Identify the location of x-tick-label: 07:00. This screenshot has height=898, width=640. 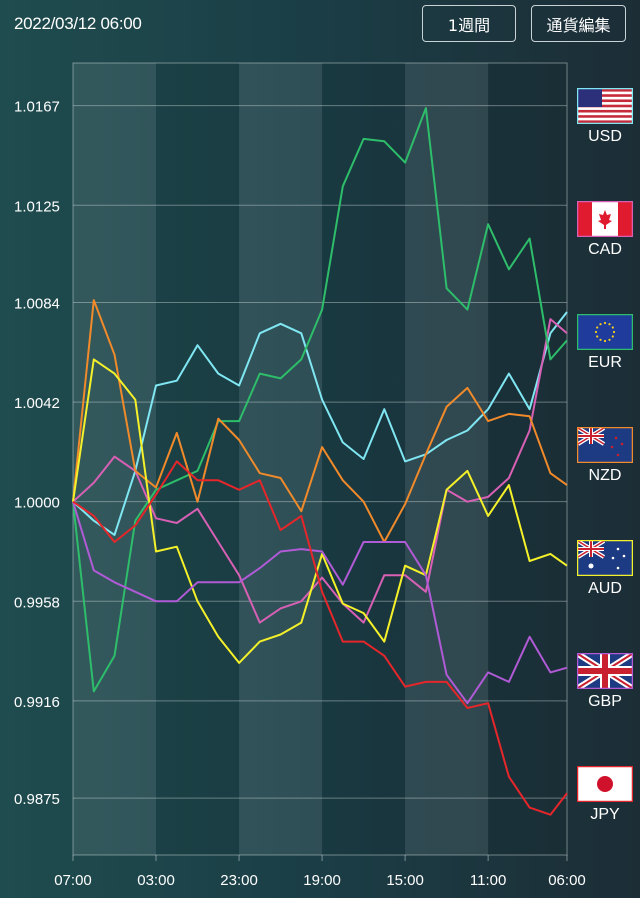
(73, 880).